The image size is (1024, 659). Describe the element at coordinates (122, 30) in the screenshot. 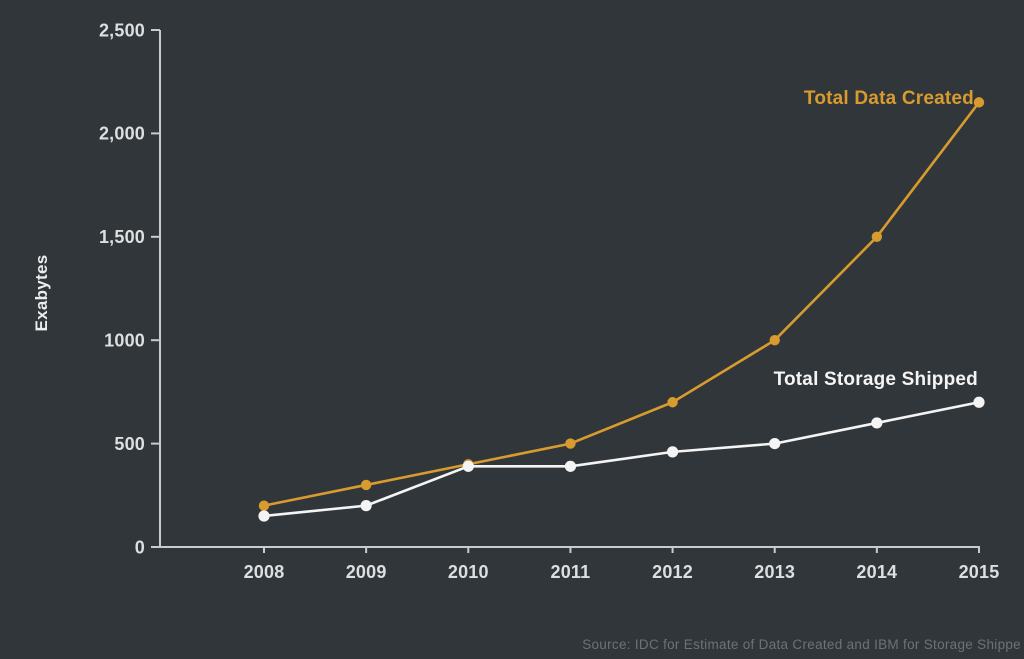

I see `y-tick-label: 2,500` at that location.